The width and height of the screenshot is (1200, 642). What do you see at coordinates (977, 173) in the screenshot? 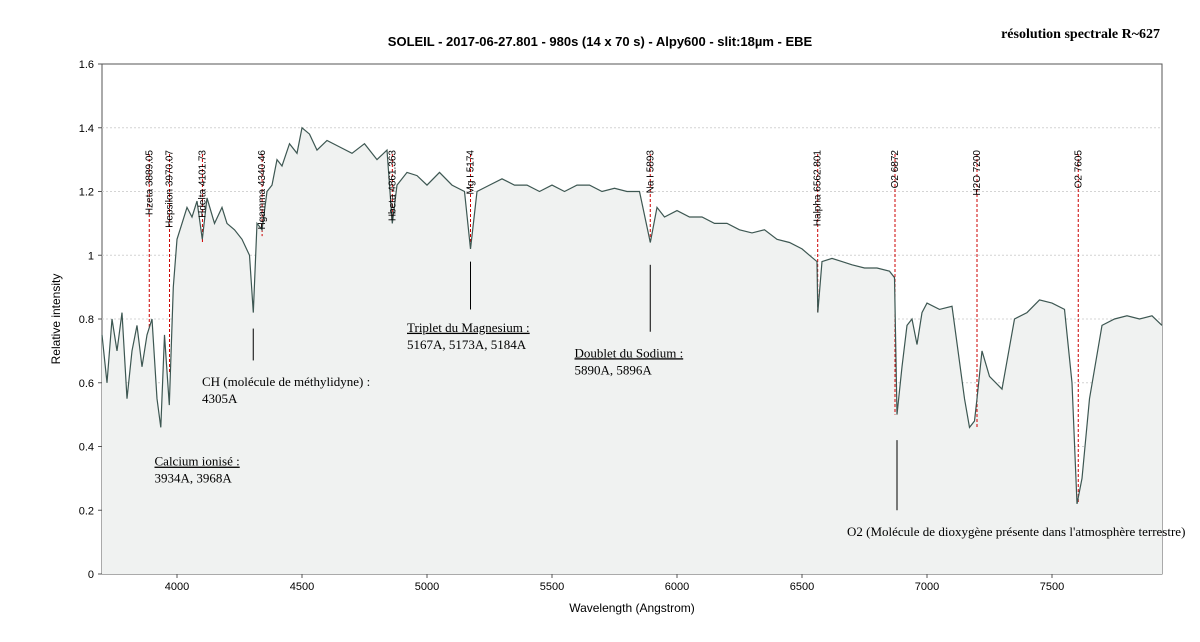
I see `spectral-line-label: H2O 7200` at bounding box center [977, 173].